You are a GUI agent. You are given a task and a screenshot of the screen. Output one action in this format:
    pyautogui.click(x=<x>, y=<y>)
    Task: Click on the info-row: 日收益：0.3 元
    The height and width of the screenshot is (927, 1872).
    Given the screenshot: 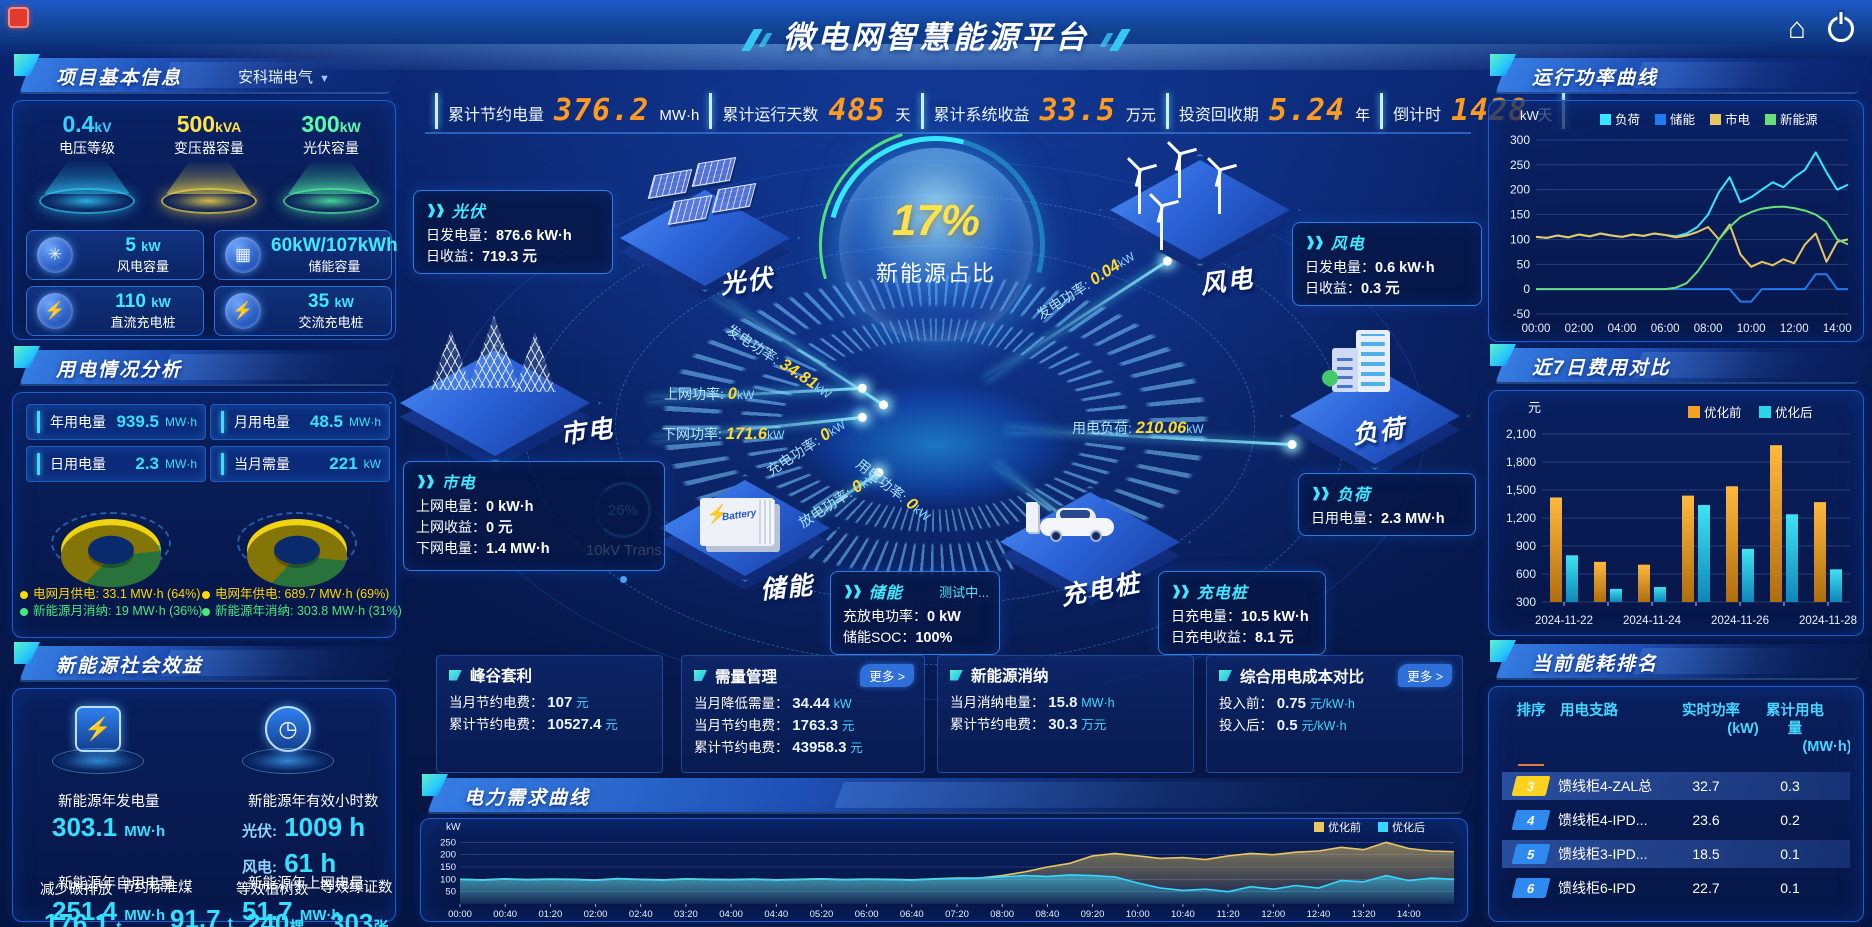 What is the action you would take?
    pyautogui.click(x=1352, y=288)
    